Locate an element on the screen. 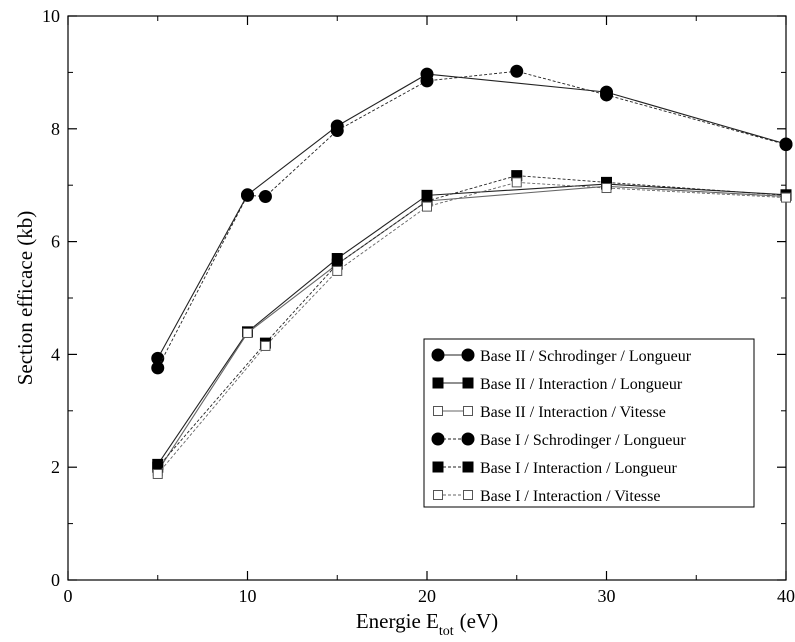 This screenshot has width=795, height=642. legend-item: Base I / Interaction / Longueur is located at coordinates (554, 468).